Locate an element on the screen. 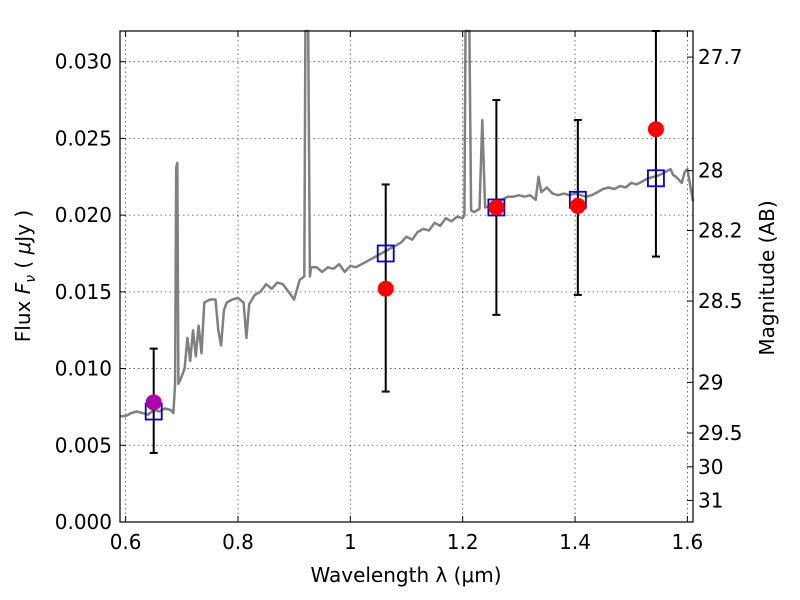 The height and width of the screenshot is (600, 800). y-axis-label-f: F is located at coordinates (23, 288).